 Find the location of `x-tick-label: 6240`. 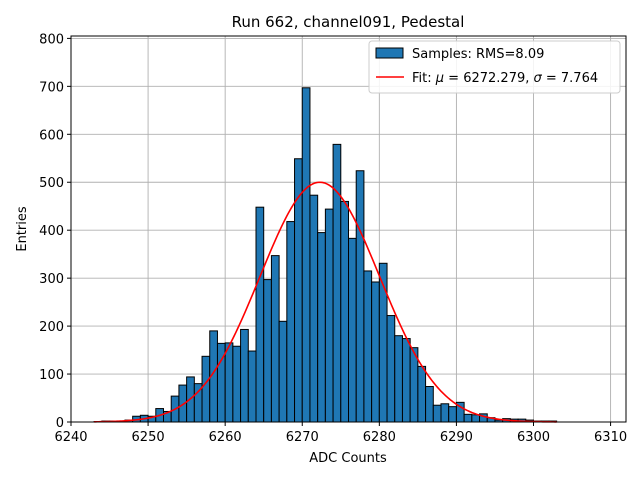

x-tick-label: 6240 is located at coordinates (70, 437).